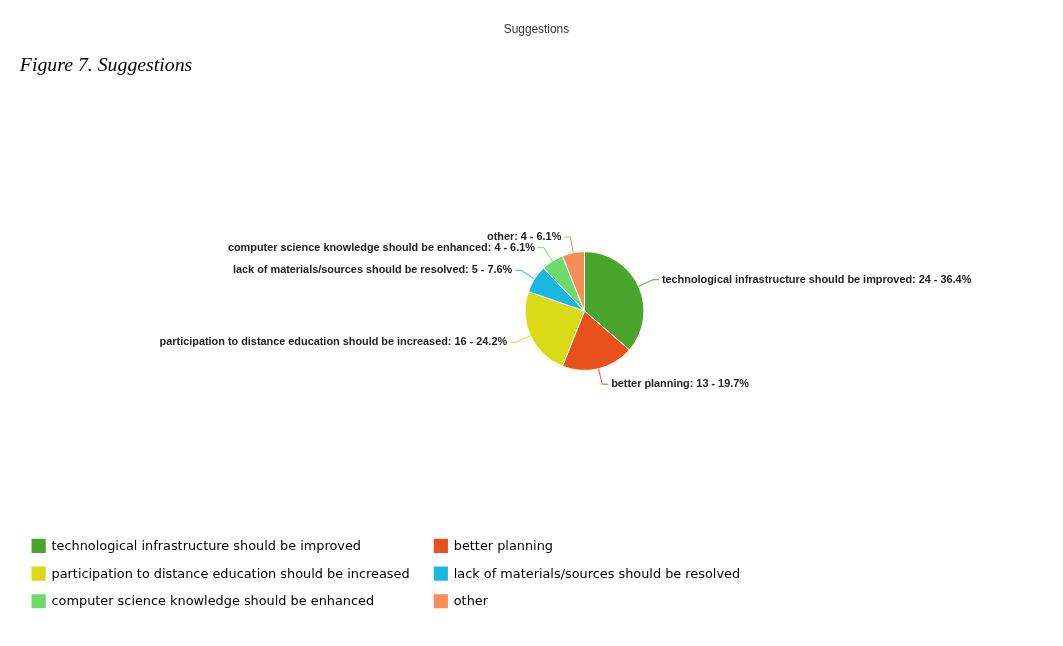 The image size is (1063, 646). What do you see at coordinates (213, 601) in the screenshot?
I see `legend-label: computer science knowledge should be enhanced` at bounding box center [213, 601].